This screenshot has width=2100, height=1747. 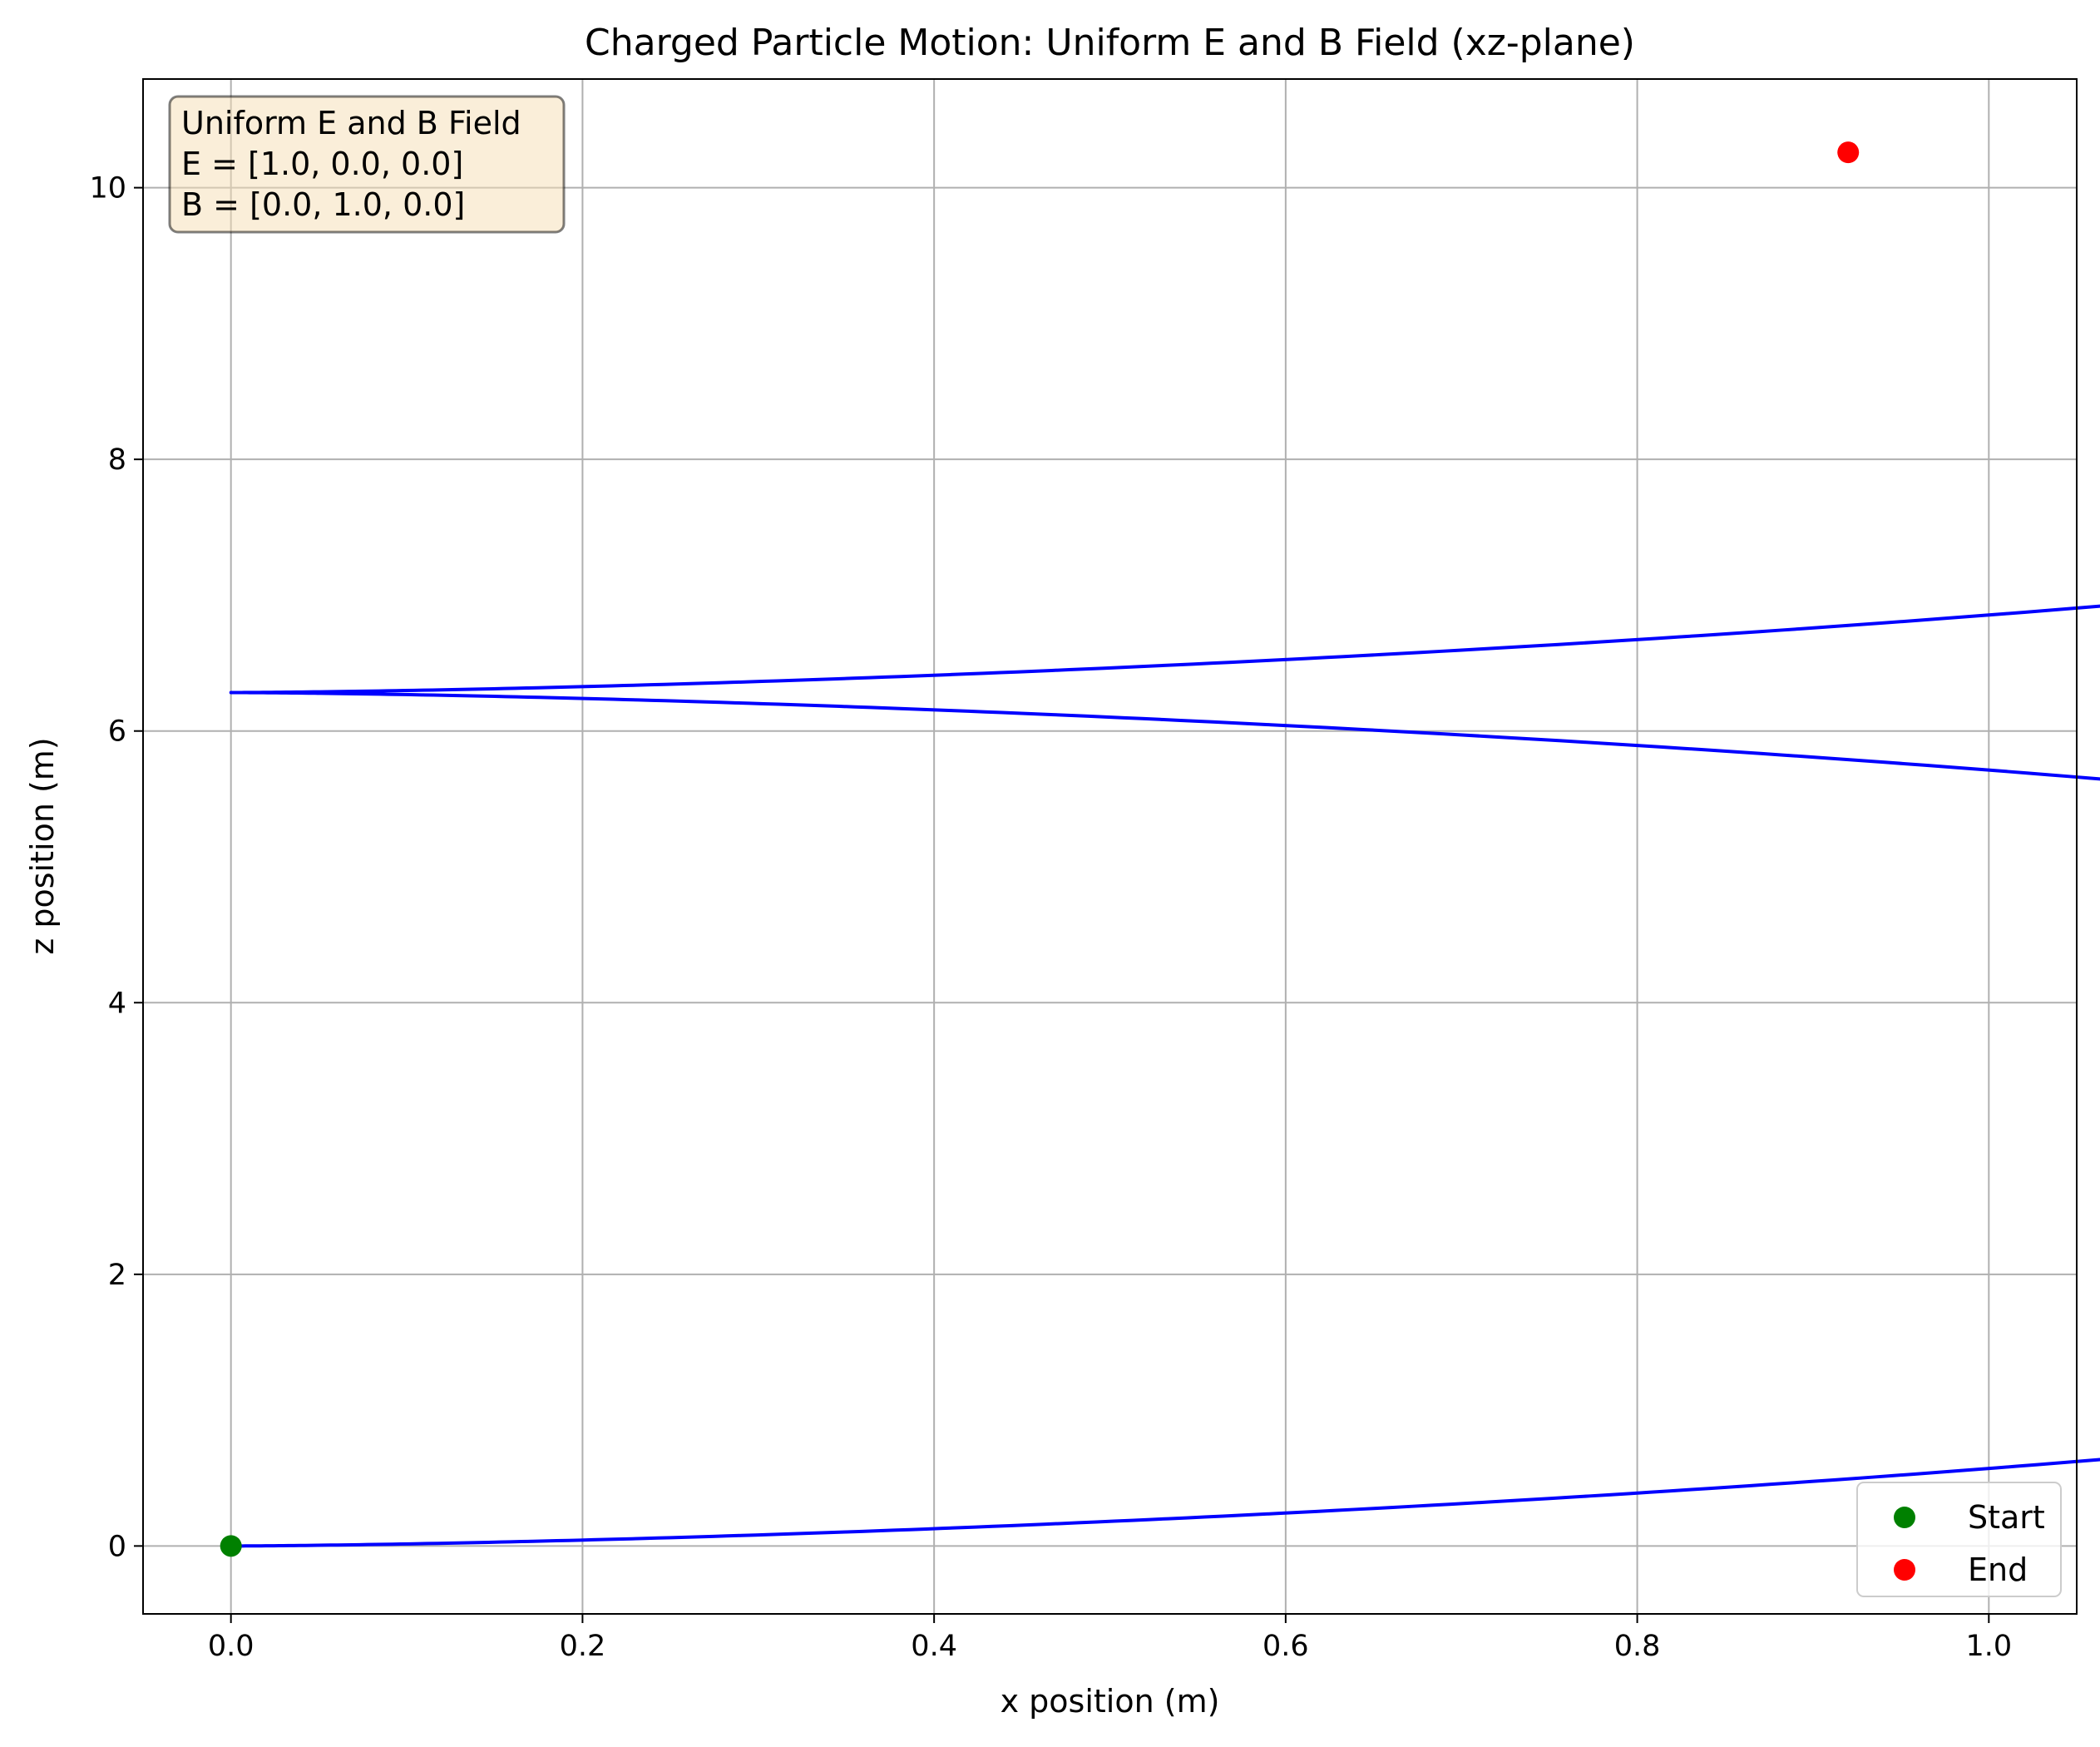 What do you see at coordinates (322, 164) in the screenshot?
I see `annotation-line-2: E = [1.0, 0.0, 0.0]` at bounding box center [322, 164].